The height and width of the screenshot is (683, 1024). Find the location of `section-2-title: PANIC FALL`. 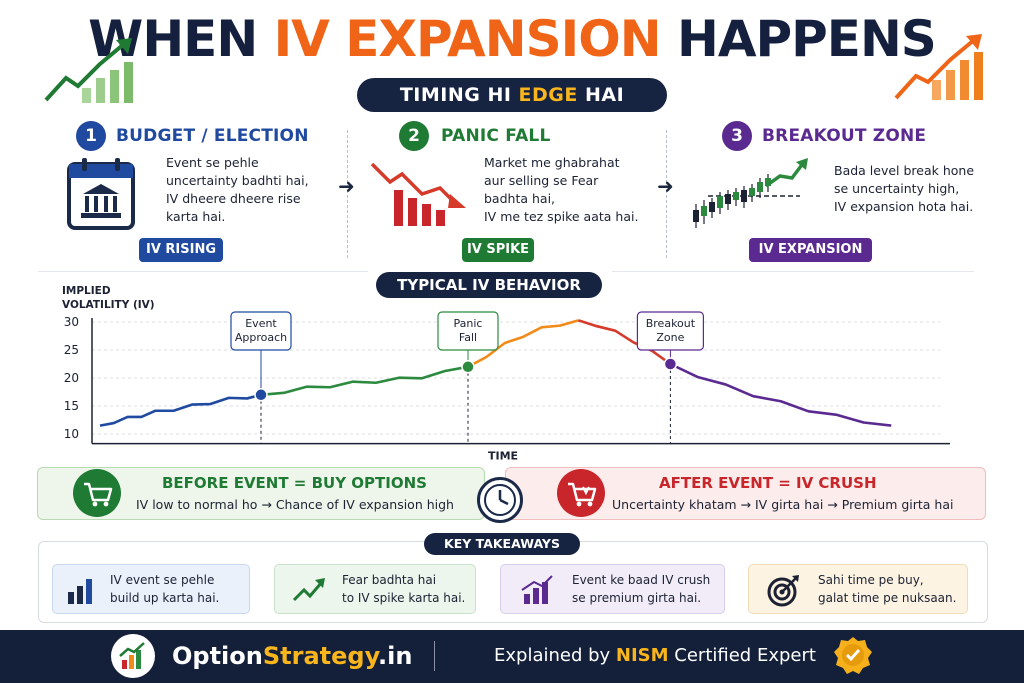

section-2-title: PANIC FALL is located at coordinates (496, 136).